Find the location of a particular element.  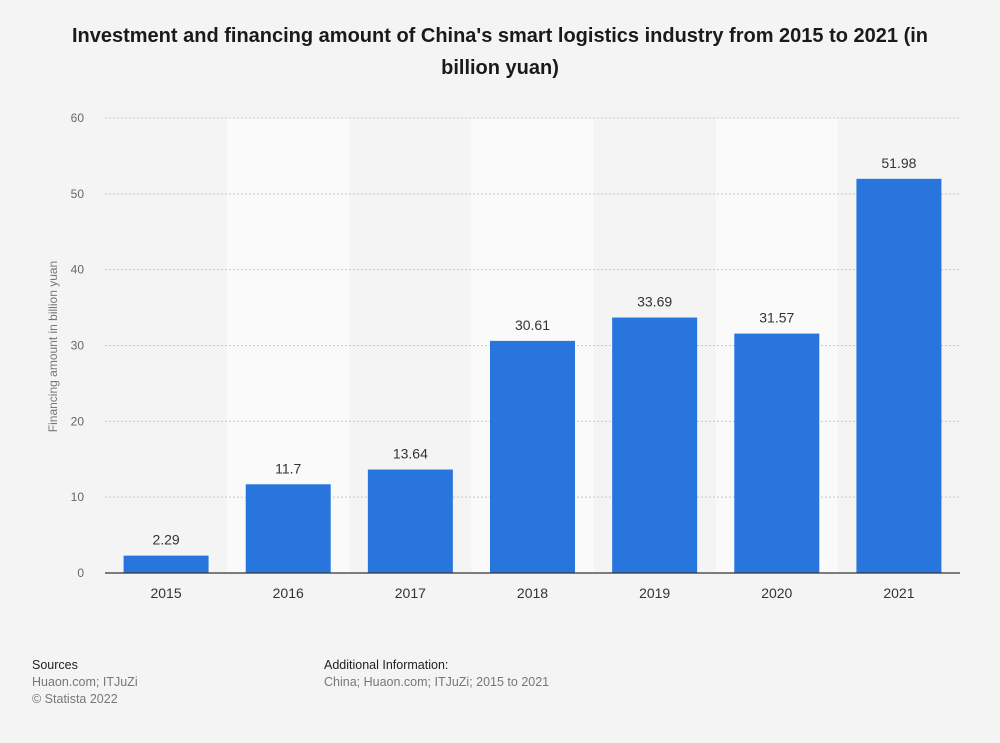

copyright-text: © Statista 2022 is located at coordinates (75, 699).